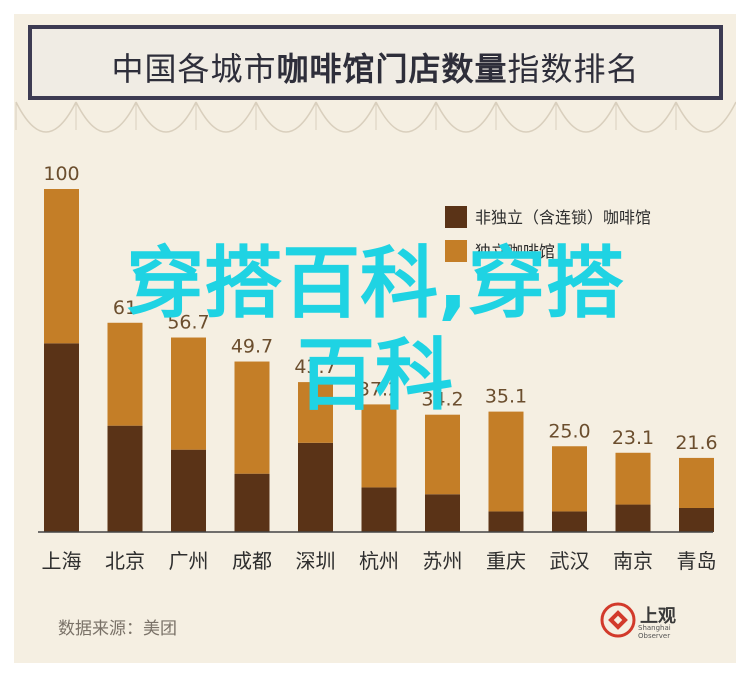  I want to click on logo-icon, so click(618, 620).